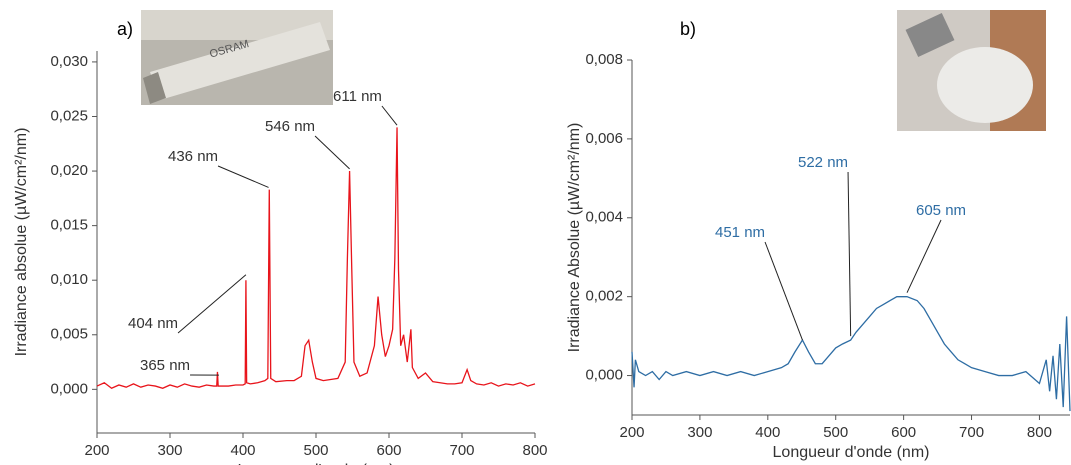 The image size is (1071, 465). Describe the element at coordinates (574, 238) in the screenshot. I see `y-axis-title: Irradiance Absolue (µW/cm²/nm)` at that location.